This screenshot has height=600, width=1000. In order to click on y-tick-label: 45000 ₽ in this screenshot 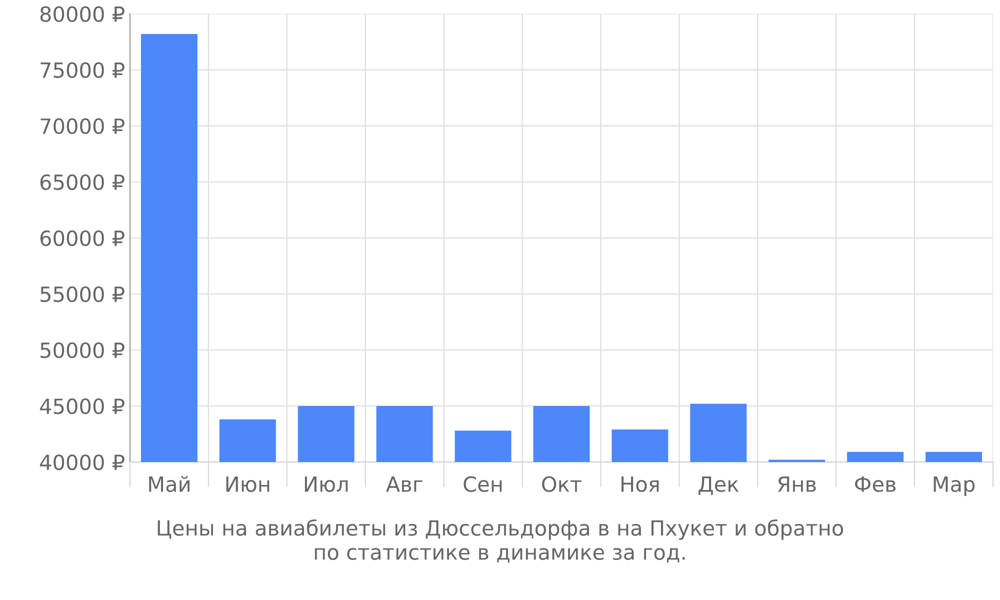, I will do `click(82, 406)`.